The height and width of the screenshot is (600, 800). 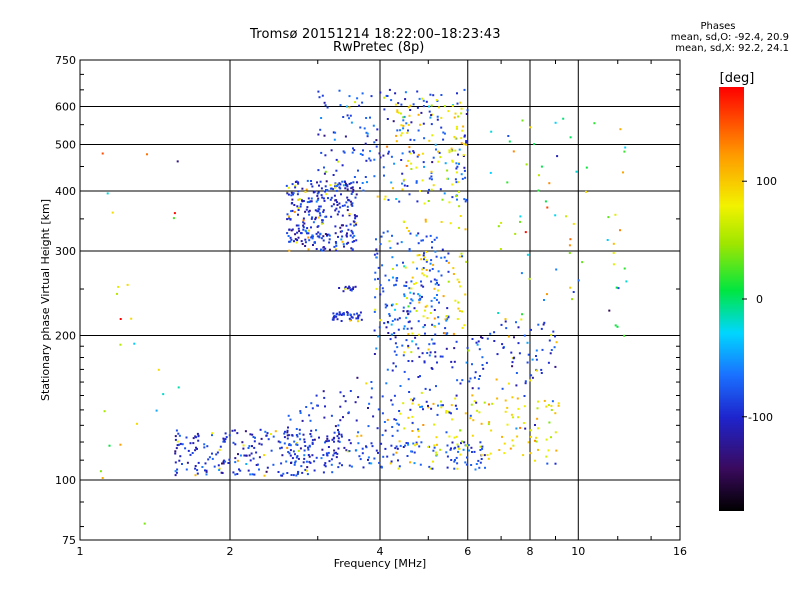 What do you see at coordinates (467, 551) in the screenshot?
I see `x-tick-label: 6` at bounding box center [467, 551].